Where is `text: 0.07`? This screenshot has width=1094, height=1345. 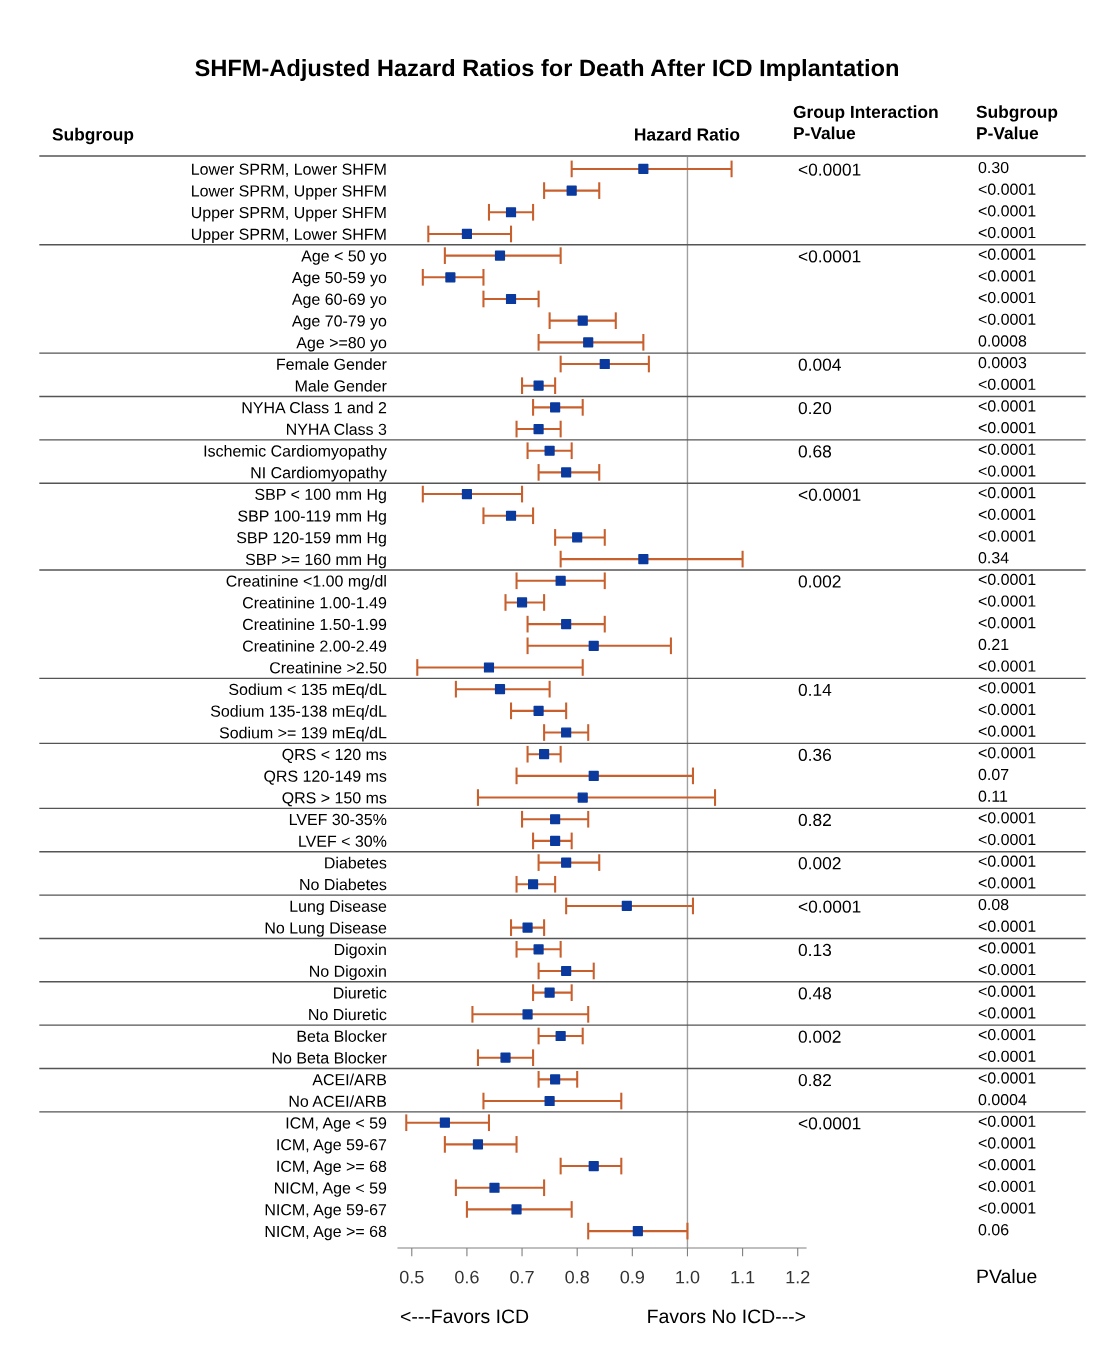 text: 0.07 is located at coordinates (993, 774).